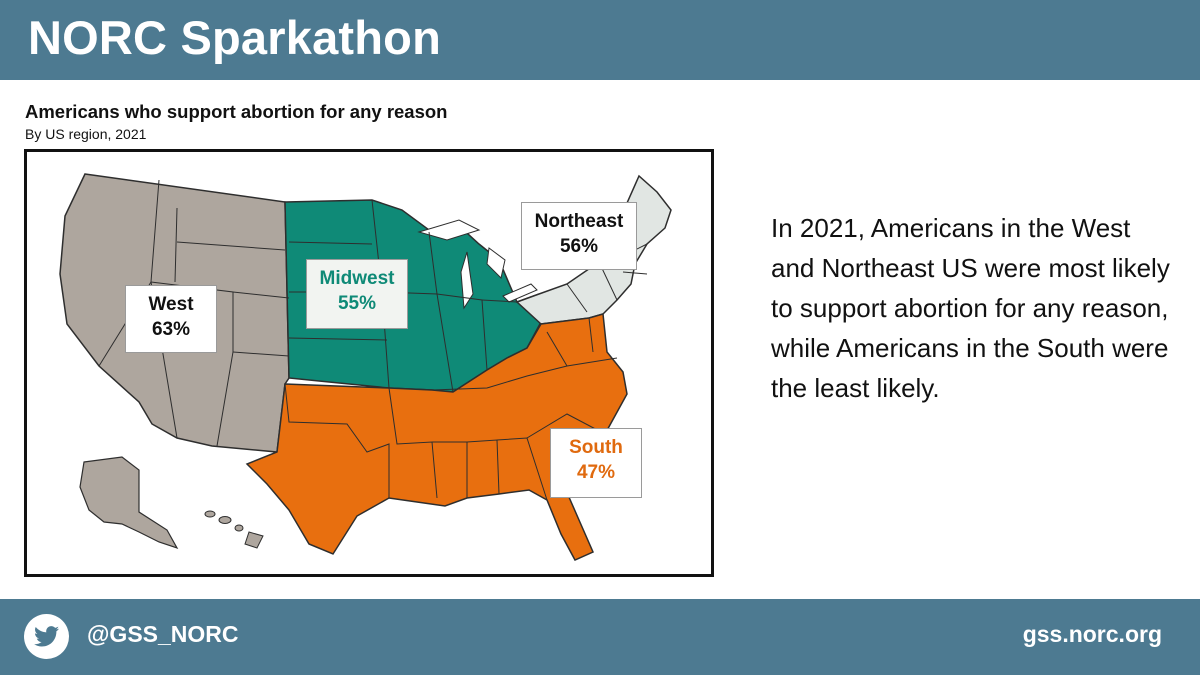 Image resolution: width=1200 pixels, height=675 pixels. Describe the element at coordinates (1092, 634) in the screenshot. I see `website-link: gss.norc.org` at that location.